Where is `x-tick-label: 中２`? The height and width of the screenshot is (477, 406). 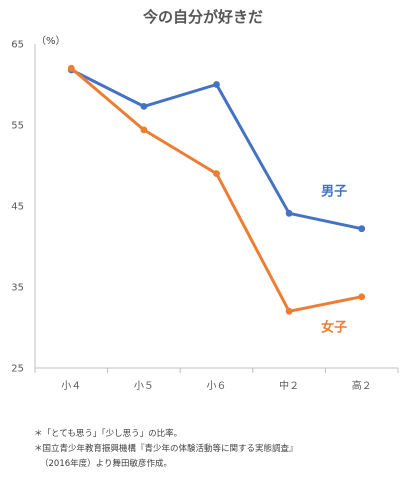
x-tick-label: 中２ is located at coordinates (289, 385).